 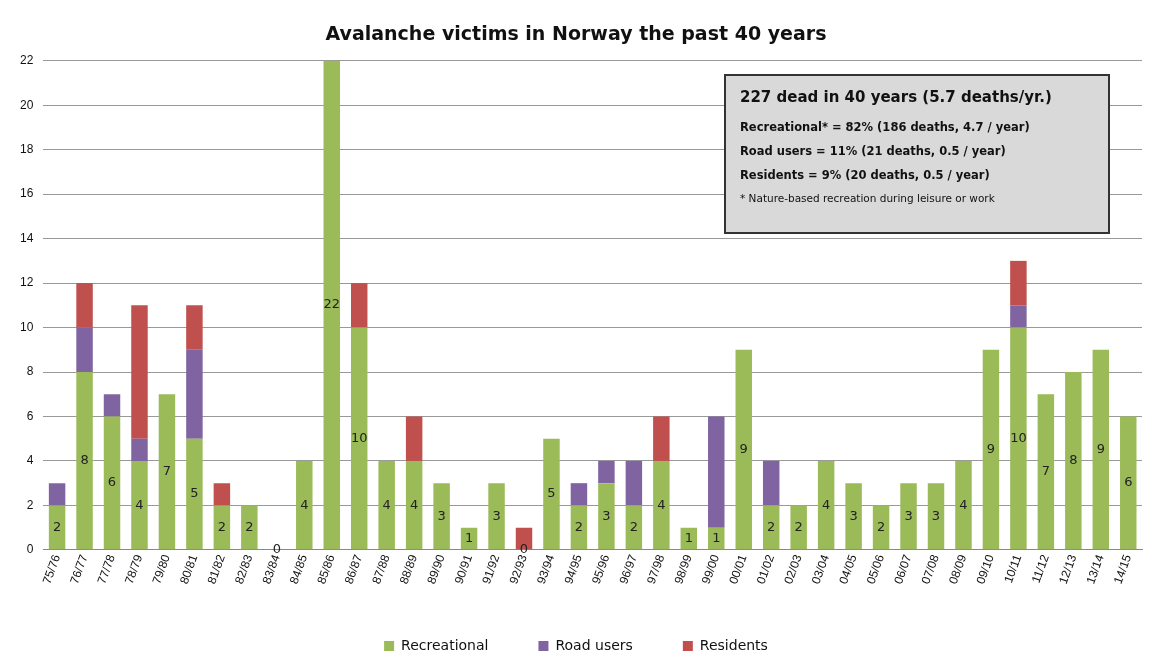 I want to click on y-tick-label: 0, so click(x=30, y=549).